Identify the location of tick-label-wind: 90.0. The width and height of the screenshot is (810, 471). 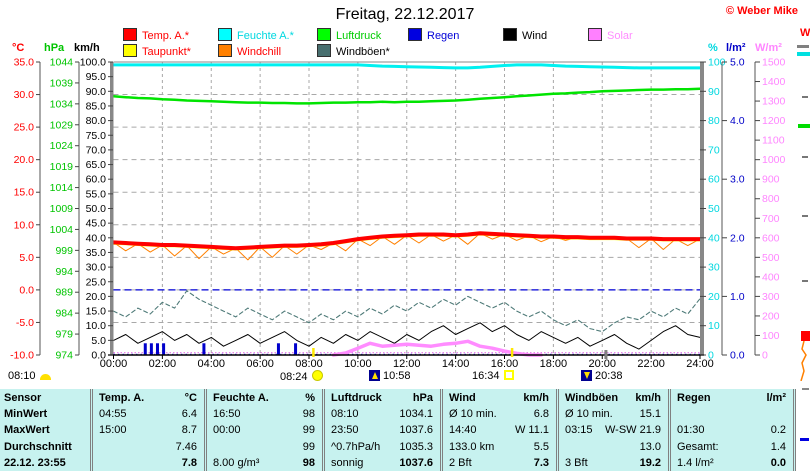
(96, 92).